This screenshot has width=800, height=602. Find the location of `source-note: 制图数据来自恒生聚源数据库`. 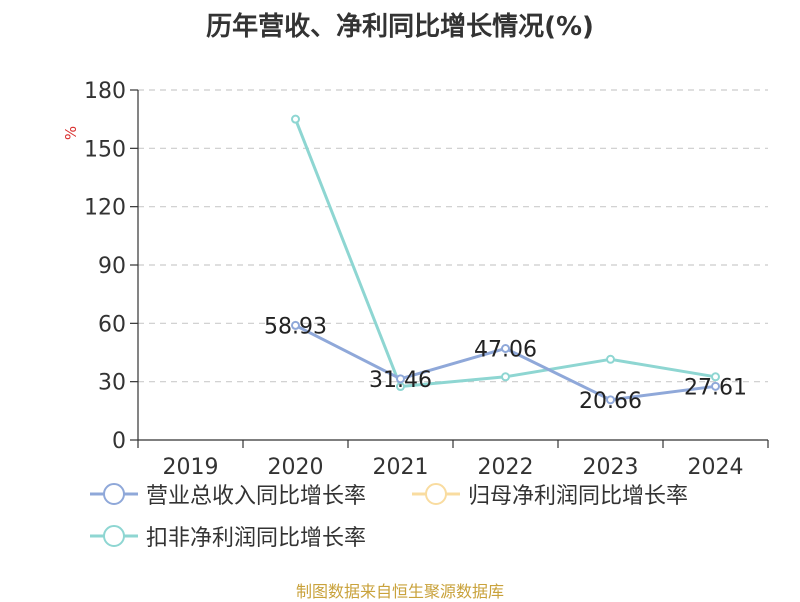

source-note: 制图数据来自恒生聚源数据库 is located at coordinates (399, 591).